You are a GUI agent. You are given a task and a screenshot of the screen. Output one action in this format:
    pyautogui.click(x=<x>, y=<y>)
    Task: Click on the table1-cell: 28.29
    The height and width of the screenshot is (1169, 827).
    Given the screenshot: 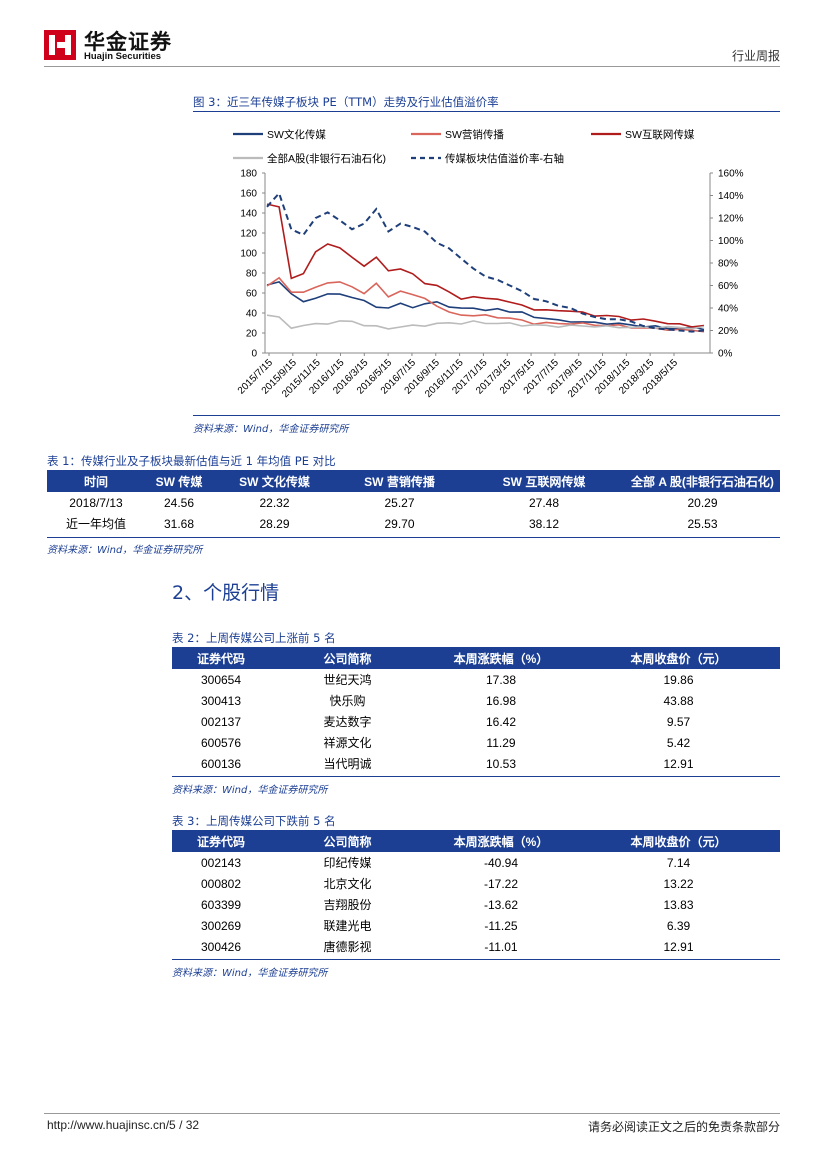 What is the action you would take?
    pyautogui.click(x=274, y=523)
    